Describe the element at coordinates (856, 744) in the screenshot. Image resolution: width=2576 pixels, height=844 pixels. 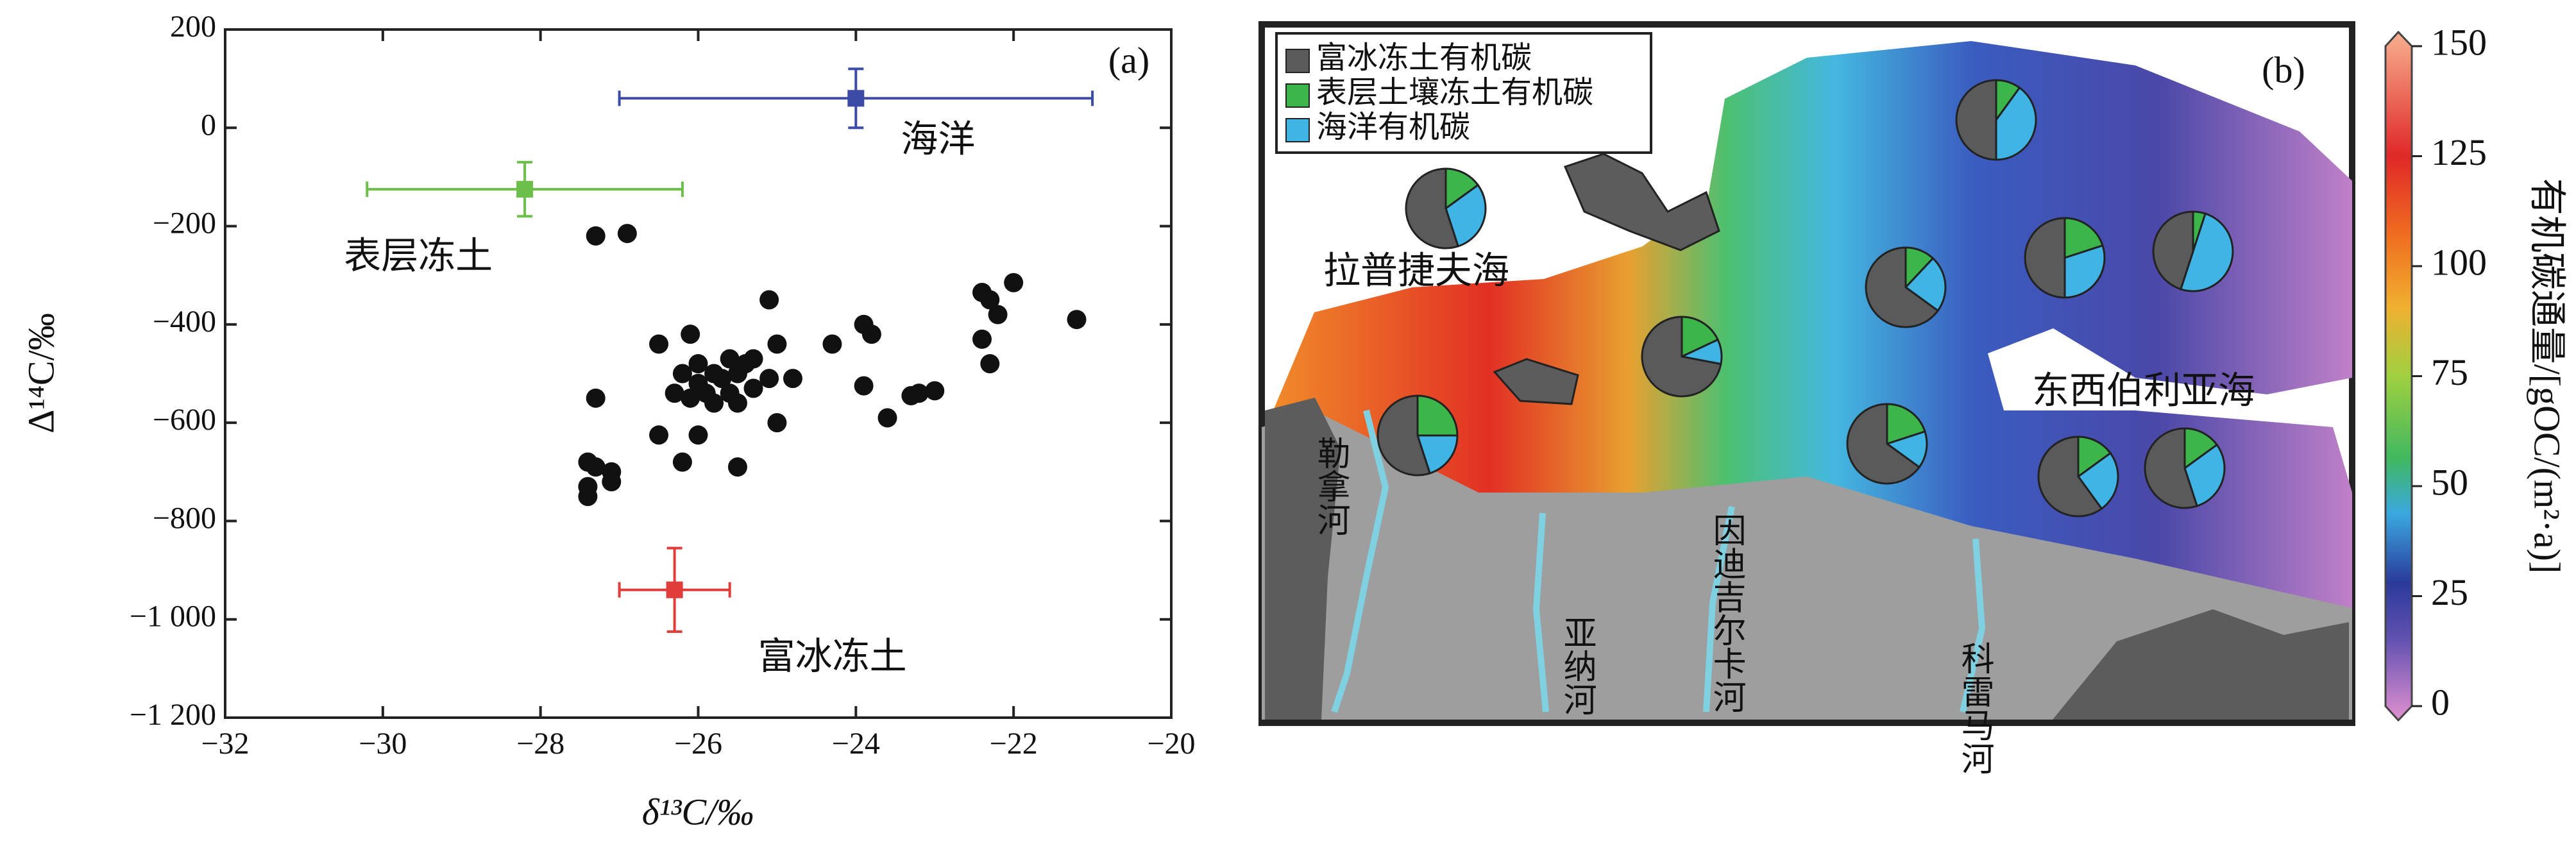
I see `x-tick-label: −24` at that location.